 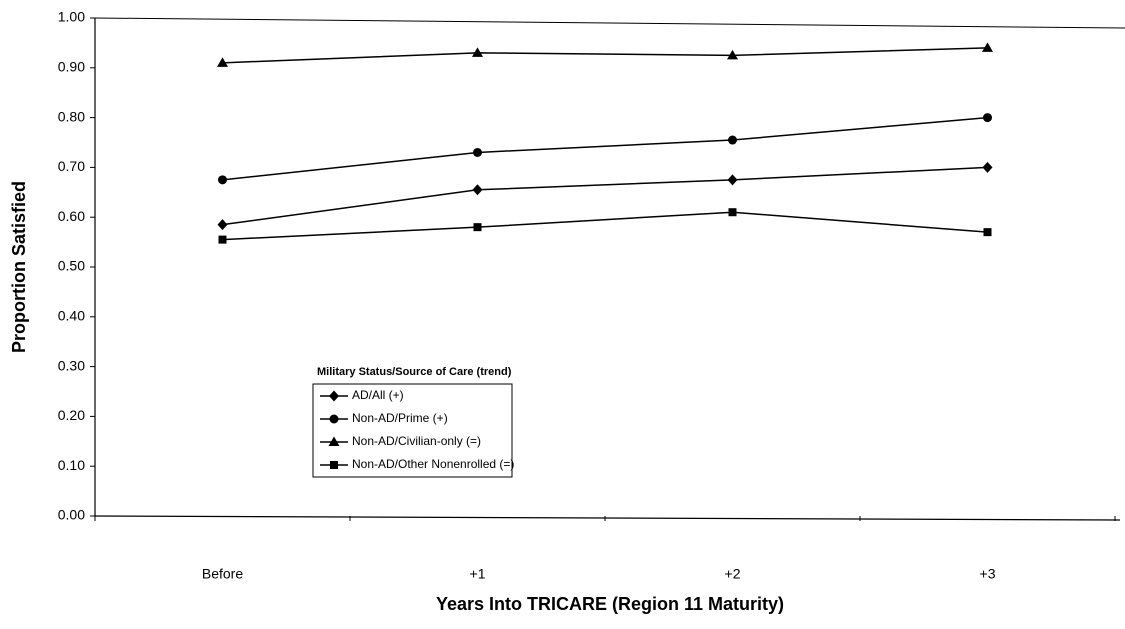 I want to click on x-tick-label: Before, so click(x=222, y=574).